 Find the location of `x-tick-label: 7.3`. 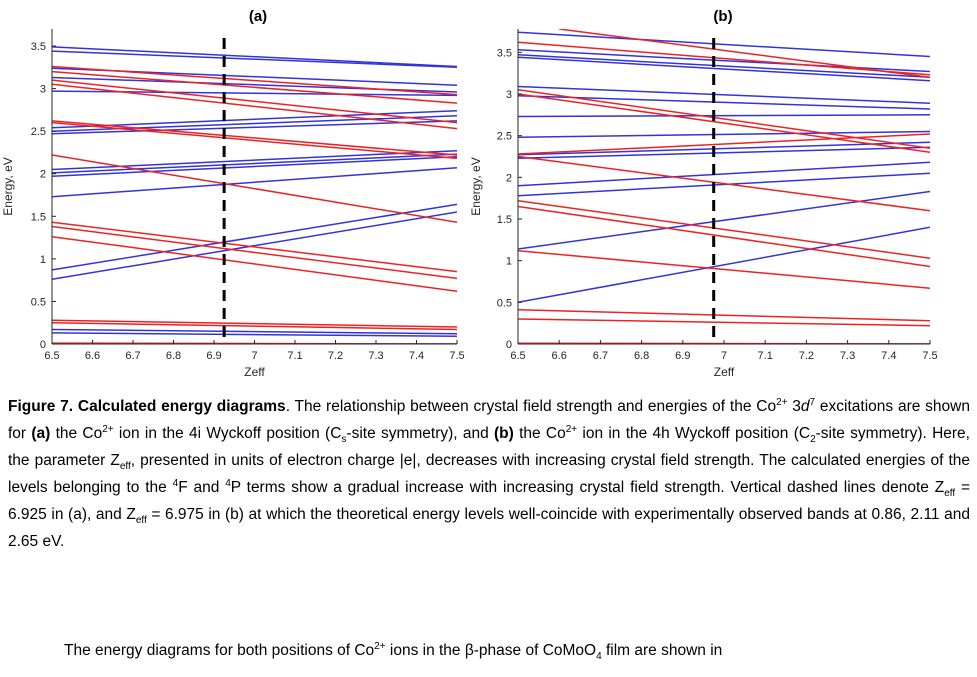

x-tick-label: 7.3 is located at coordinates (375, 356).